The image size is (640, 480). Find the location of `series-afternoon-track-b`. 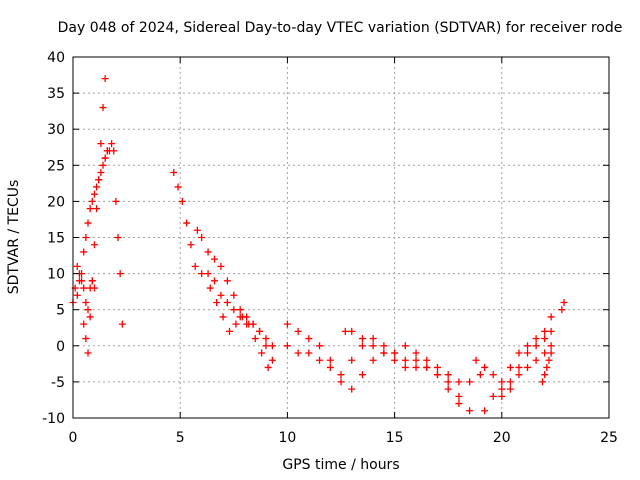

series-afternoon-track-b is located at coordinates (373, 375).